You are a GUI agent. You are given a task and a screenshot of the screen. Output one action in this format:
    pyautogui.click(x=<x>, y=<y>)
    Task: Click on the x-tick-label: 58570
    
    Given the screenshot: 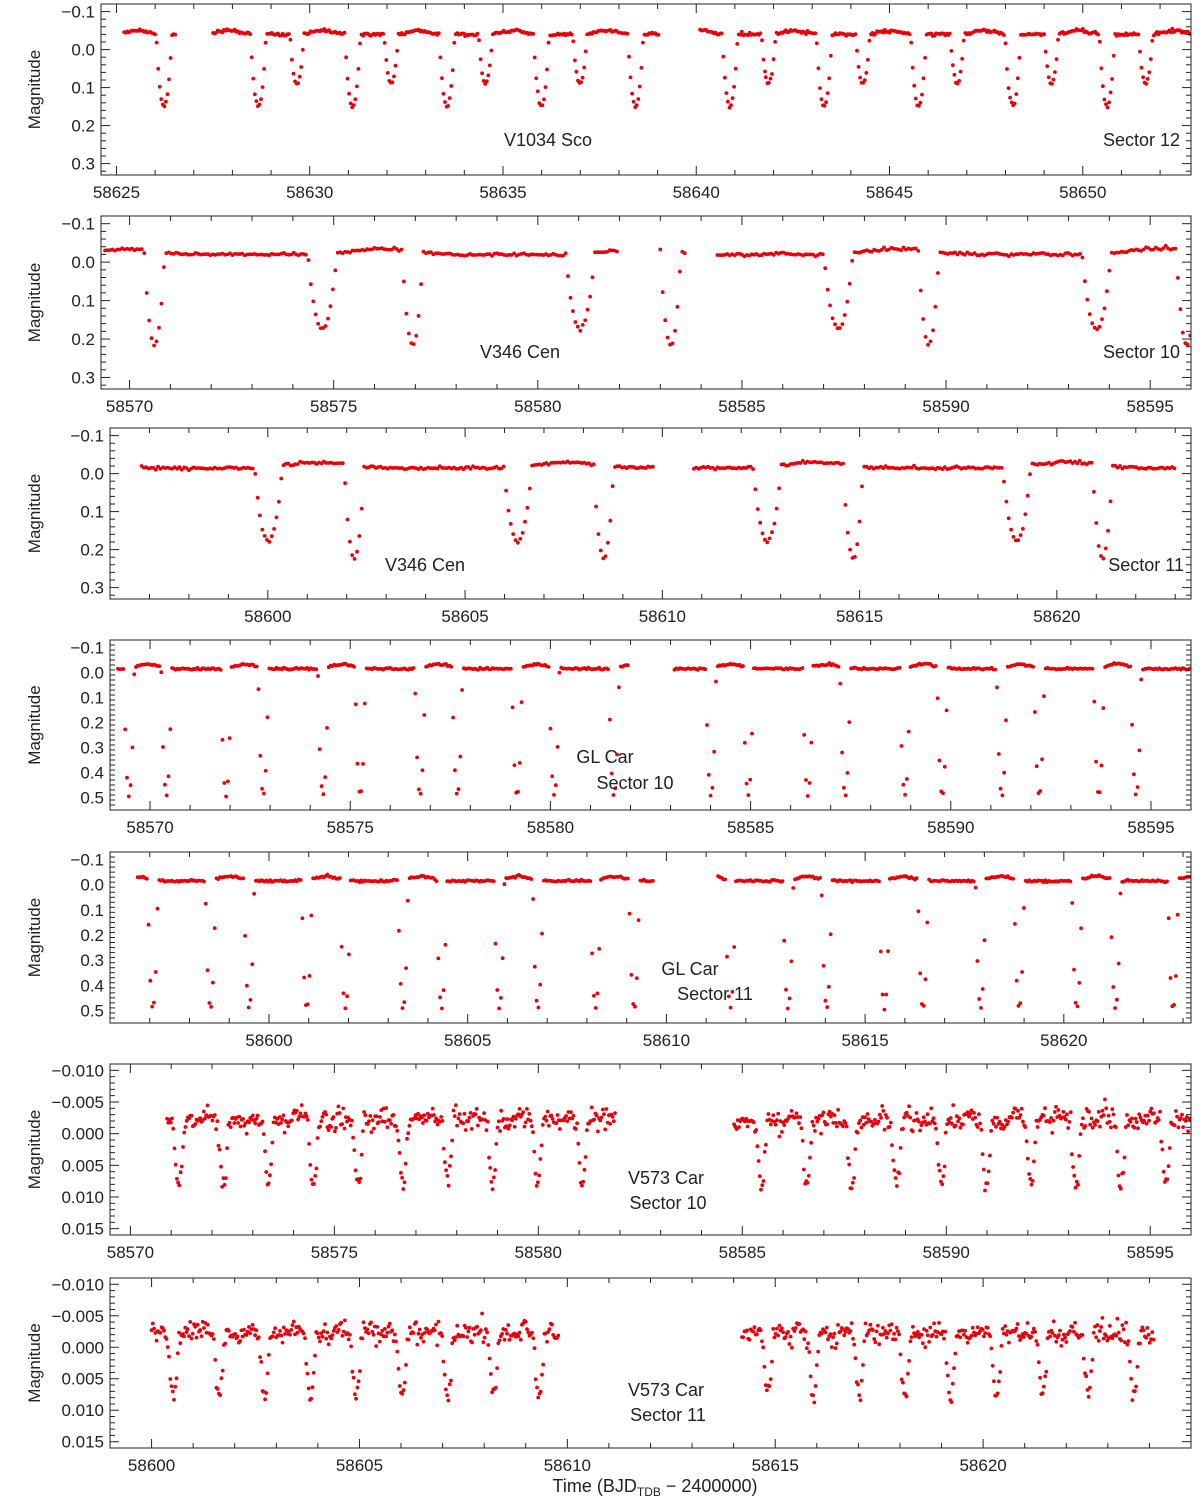 What is the action you would take?
    pyautogui.click(x=149, y=827)
    